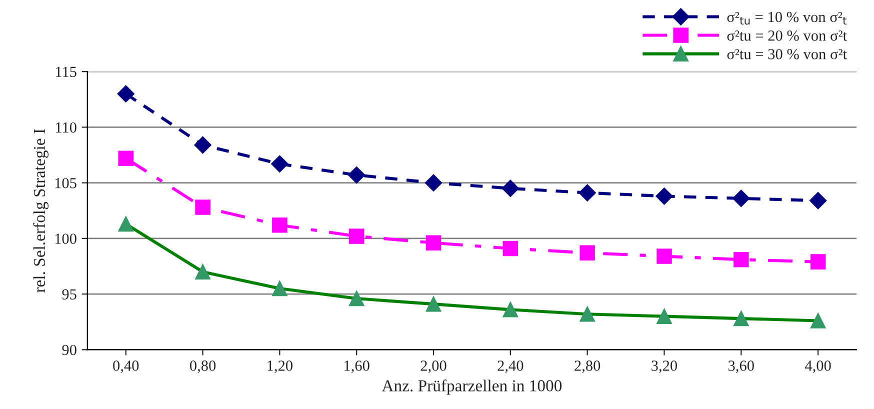 The width and height of the screenshot is (874, 409). Describe the element at coordinates (787, 54) in the screenshot. I see `legend-label: σ²tu = 30 % von σ²t` at that location.